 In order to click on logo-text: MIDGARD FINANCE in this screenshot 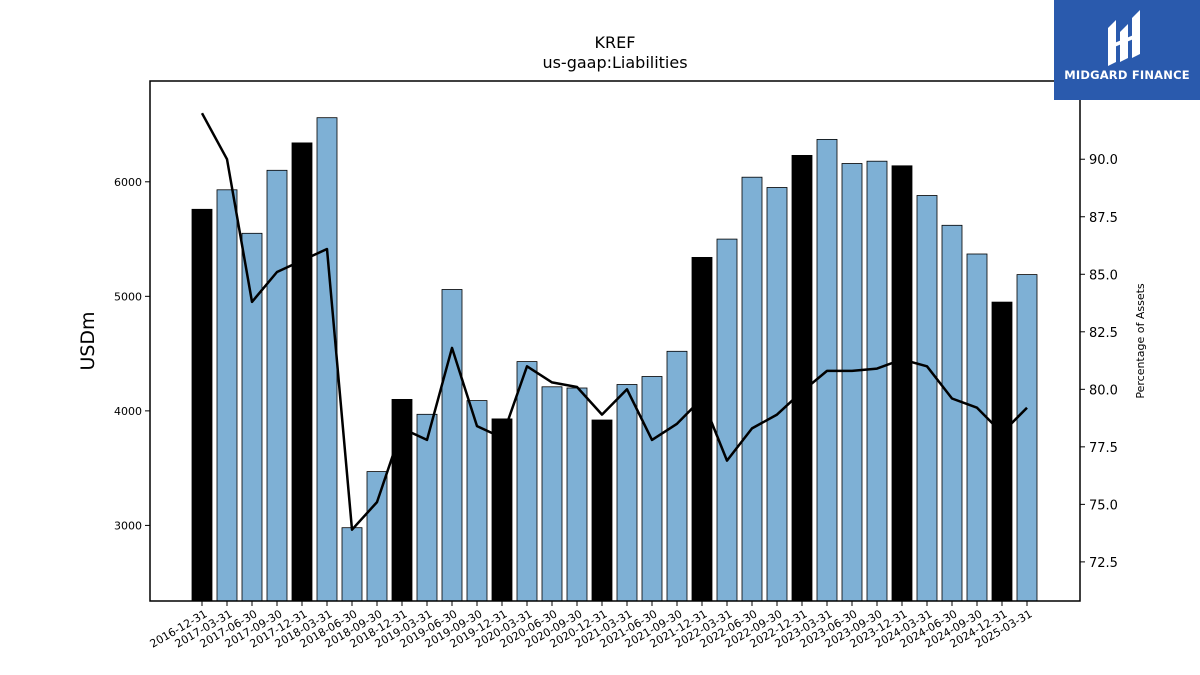, I will do `click(1127, 75)`.